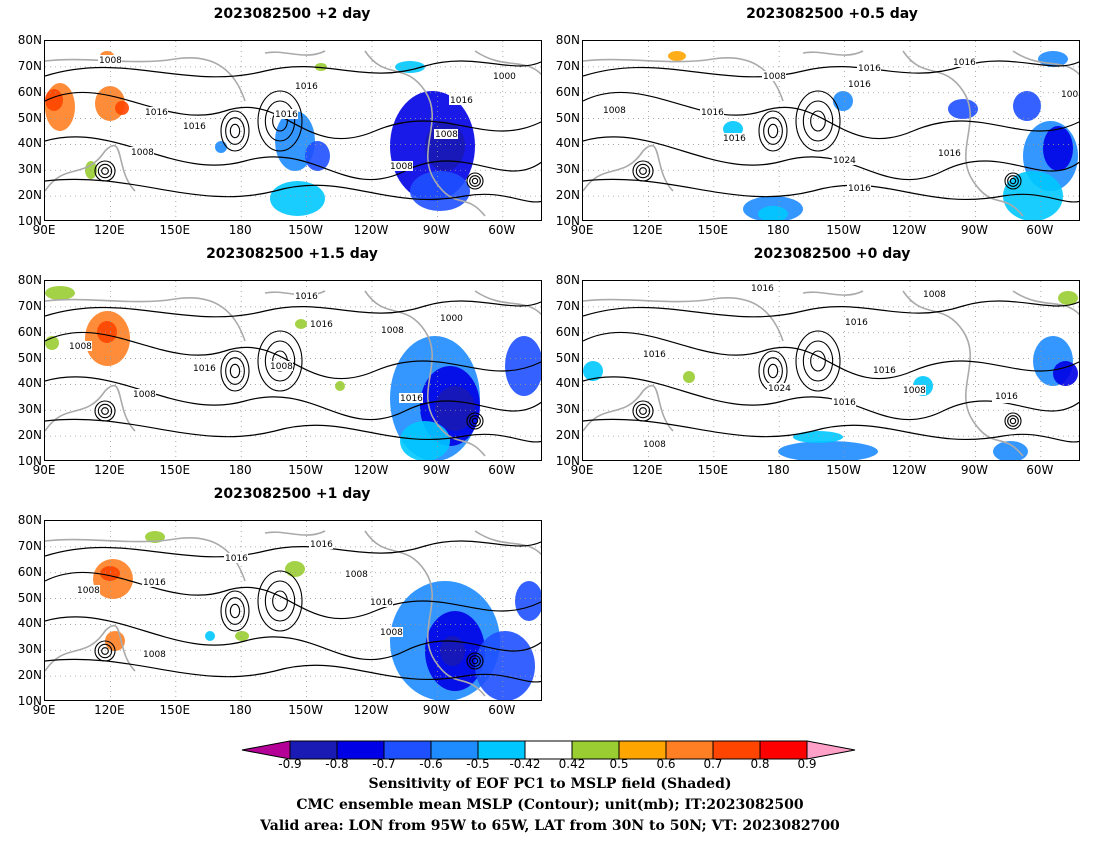  Describe the element at coordinates (548, 750) in the screenshot. I see `colorbar` at that location.